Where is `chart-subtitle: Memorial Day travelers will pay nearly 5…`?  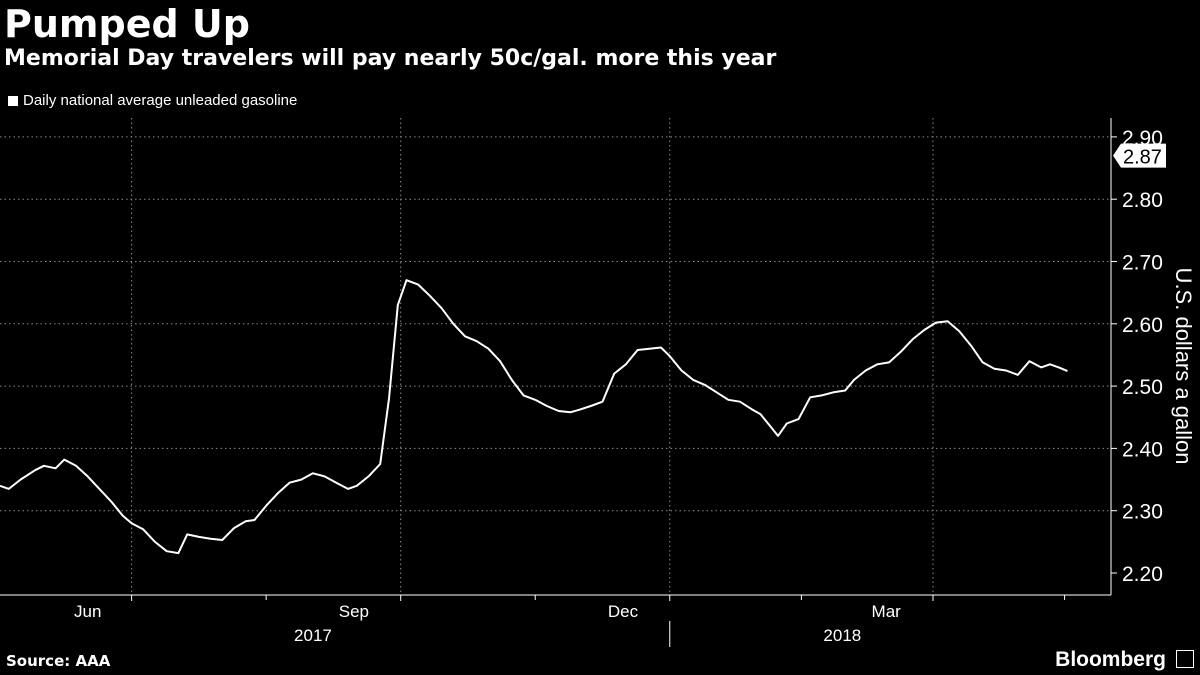 chart-subtitle: Memorial Day travelers will pay nearly 5… is located at coordinates (390, 58).